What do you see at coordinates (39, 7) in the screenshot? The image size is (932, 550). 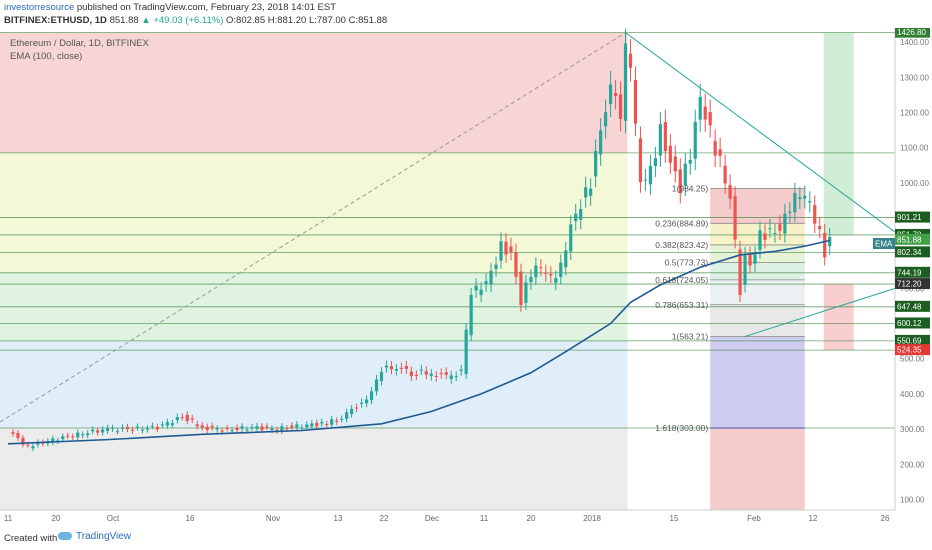 I see `author-link: investorresource` at bounding box center [39, 7].